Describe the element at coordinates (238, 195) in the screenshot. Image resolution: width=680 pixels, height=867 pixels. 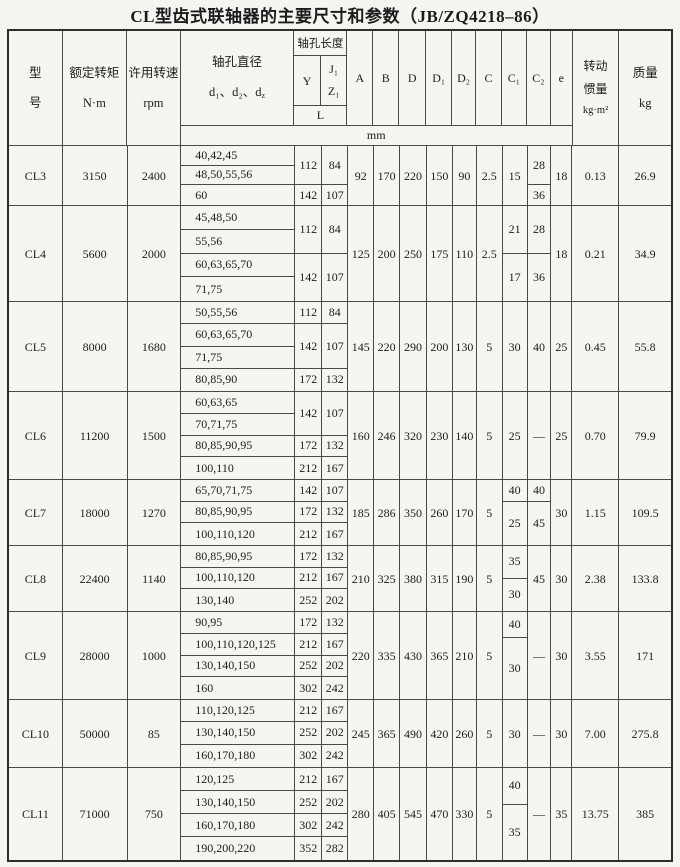
I see `cell-bore-dia: 60` at that location.